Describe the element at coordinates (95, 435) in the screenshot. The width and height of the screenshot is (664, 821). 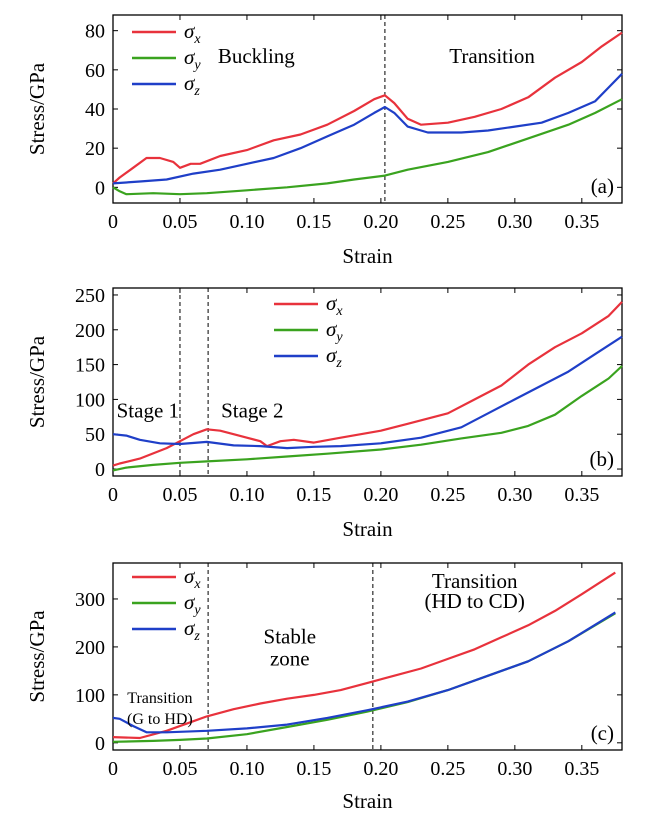
I see `y-tick-label: 50` at that location.